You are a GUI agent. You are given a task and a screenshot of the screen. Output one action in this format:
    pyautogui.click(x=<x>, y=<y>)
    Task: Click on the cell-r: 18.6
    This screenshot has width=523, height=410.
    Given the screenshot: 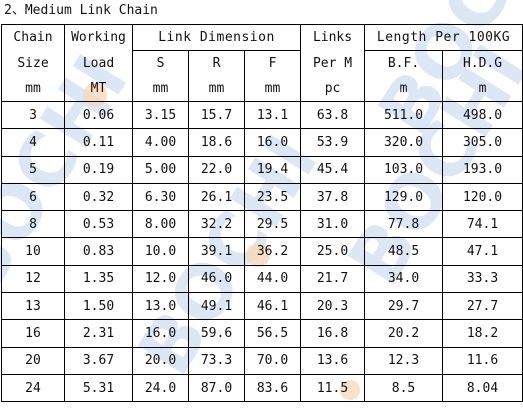 What is the action you would take?
    pyautogui.click(x=216, y=142)
    